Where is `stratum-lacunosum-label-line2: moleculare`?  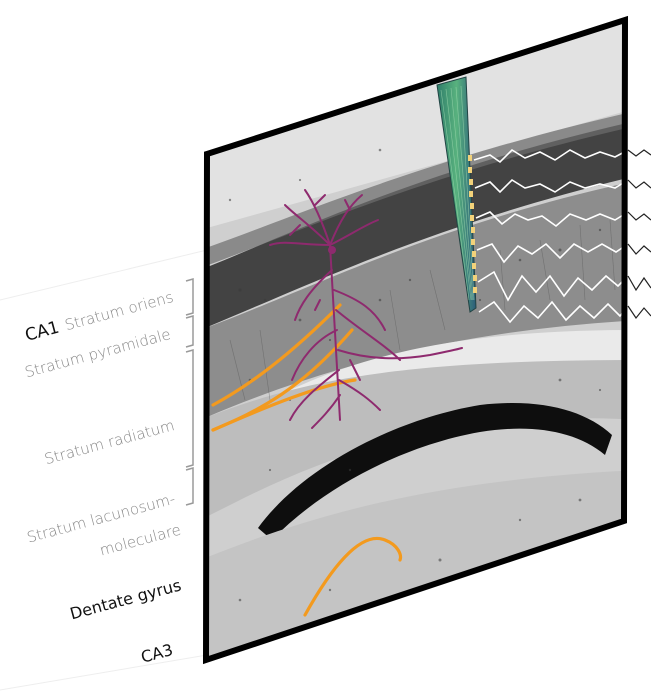 stratum-lacunosum-label-line2: moleculare is located at coordinates (140, 540).